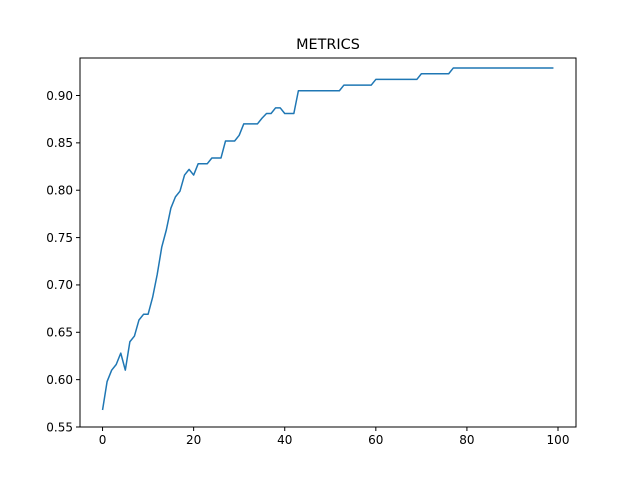  I want to click on y-tick-label: 0.90, so click(59, 96).